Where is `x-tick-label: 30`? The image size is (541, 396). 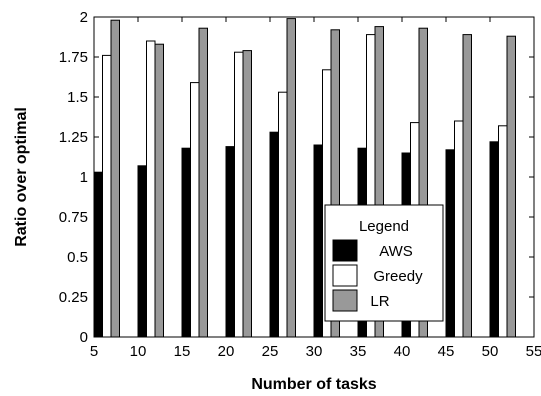
x-tick-label: 30 is located at coordinates (314, 351).